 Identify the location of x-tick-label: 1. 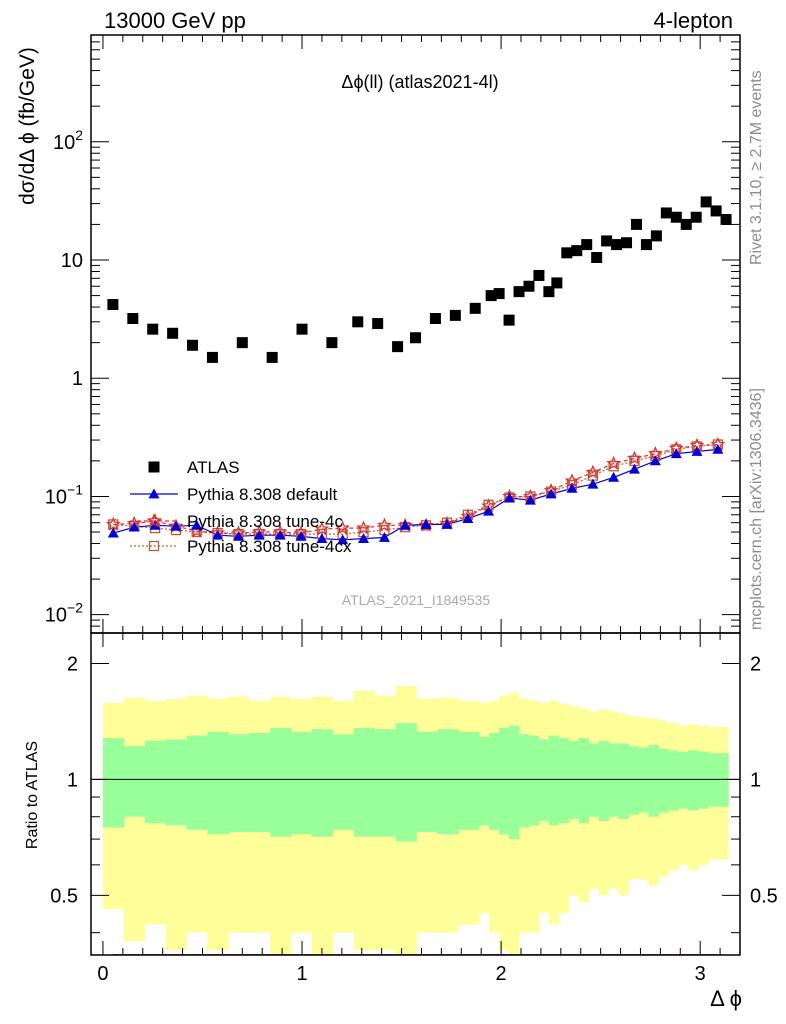
(301, 974).